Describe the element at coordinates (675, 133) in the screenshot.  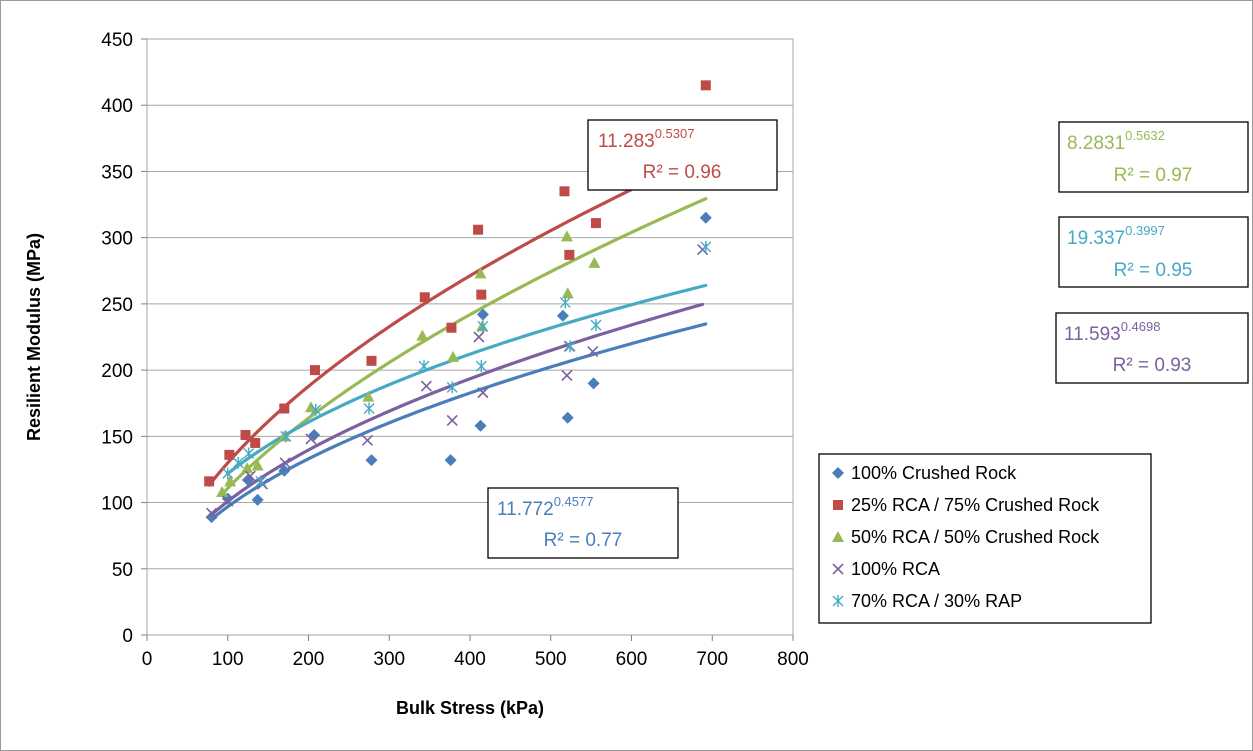
I see `equation-exponent: 0.5307` at that location.